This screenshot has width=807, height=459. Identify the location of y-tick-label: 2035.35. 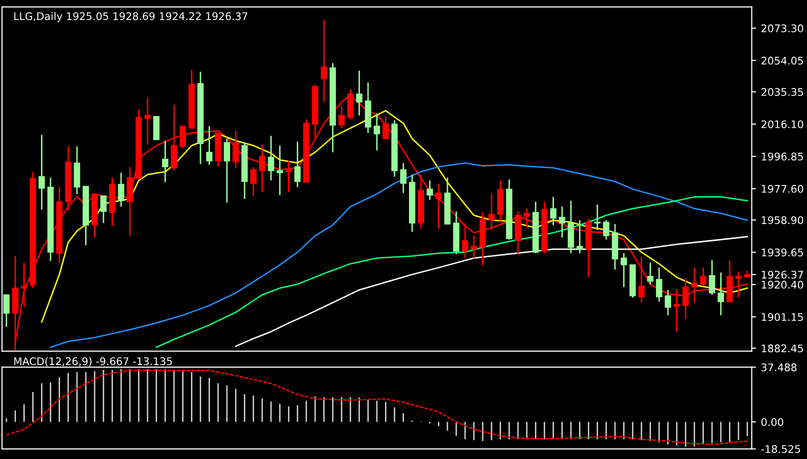
(782, 92).